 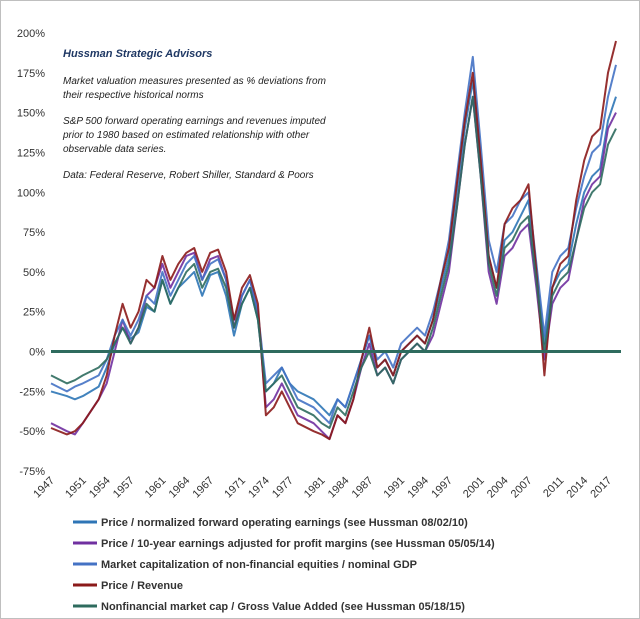 What do you see at coordinates (522, 488) in the screenshot?
I see `x-tick-label: 2007` at bounding box center [522, 488].